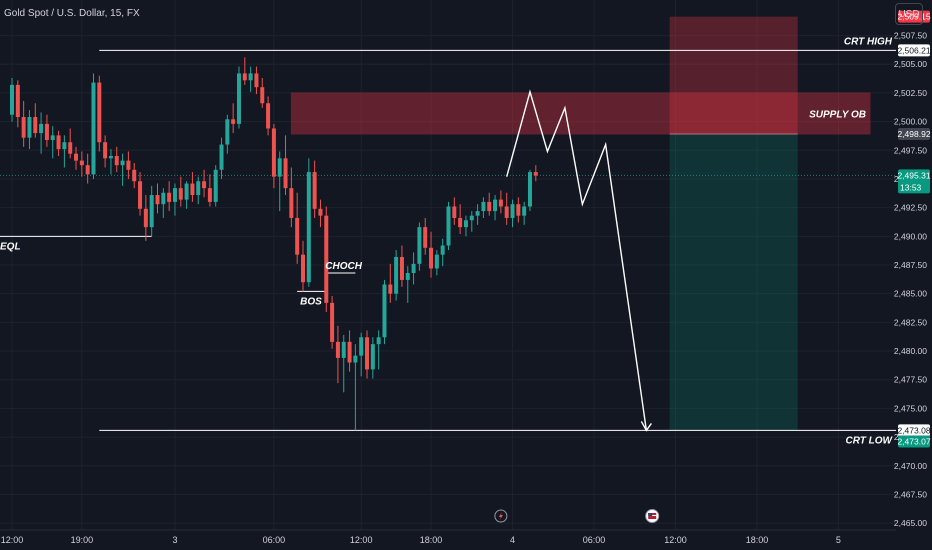 This screenshot has width=932, height=550. Describe the element at coordinates (577, 260) in the screenshot. I see `projection-path` at that location.